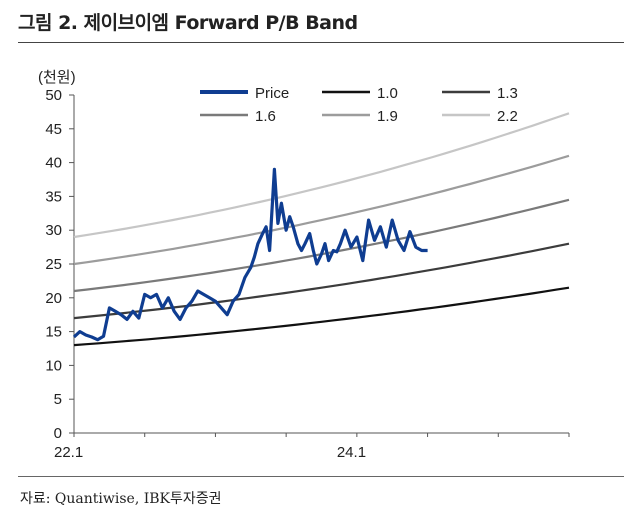  What do you see at coordinates (53, 196) in the screenshot?
I see `y-tick-label: 35` at bounding box center [53, 196].